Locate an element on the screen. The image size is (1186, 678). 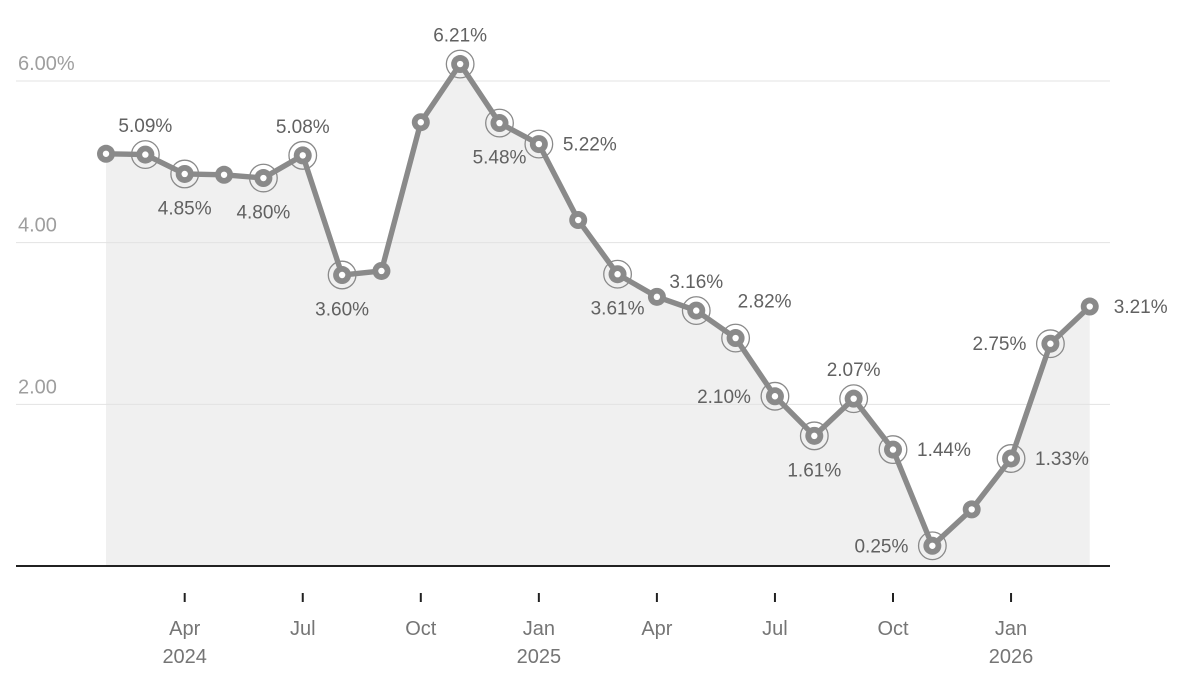
value-label-Sep-2025: 2.07% is located at coordinates (854, 370).